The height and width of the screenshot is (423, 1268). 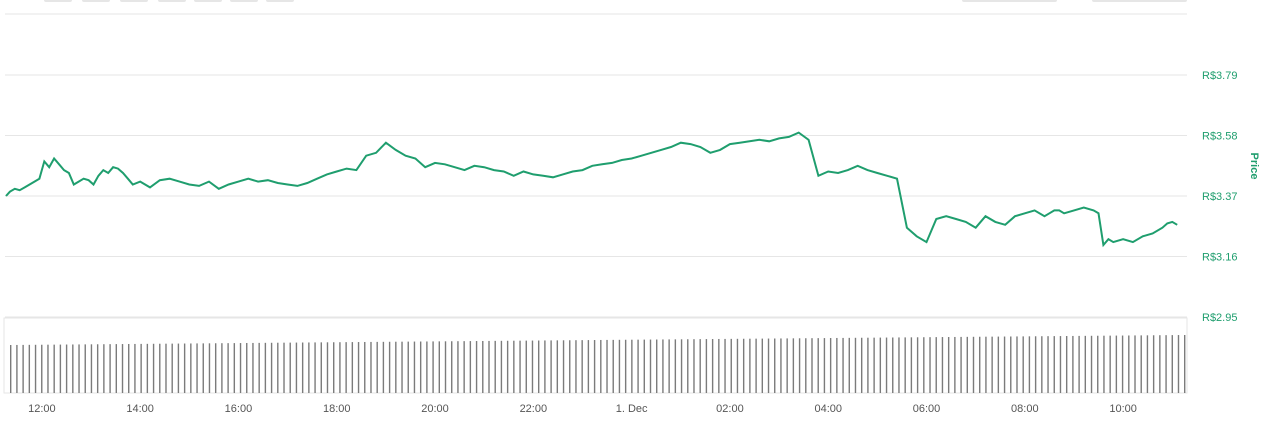 I want to click on x-tick-label: 1. Dec, so click(x=632, y=409).